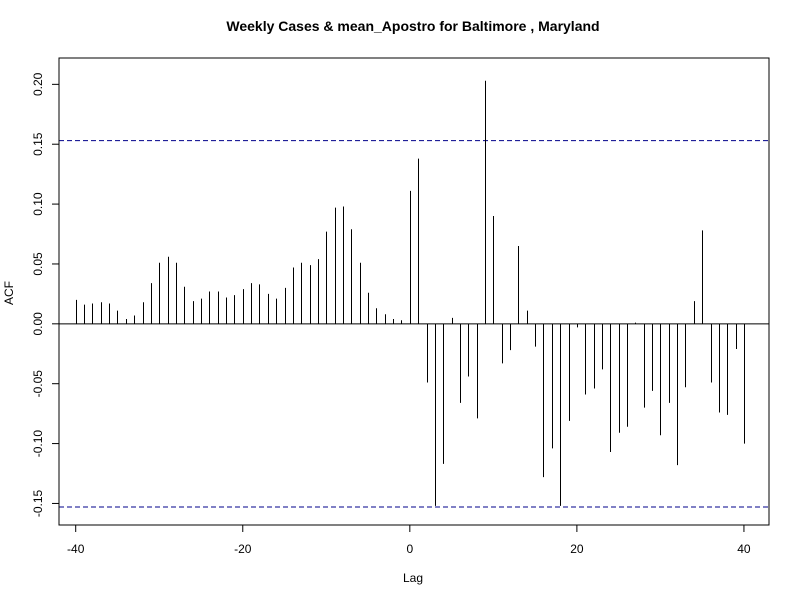 The height and width of the screenshot is (600, 800). What do you see at coordinates (577, 549) in the screenshot?
I see `x-tick-label: 20` at bounding box center [577, 549].